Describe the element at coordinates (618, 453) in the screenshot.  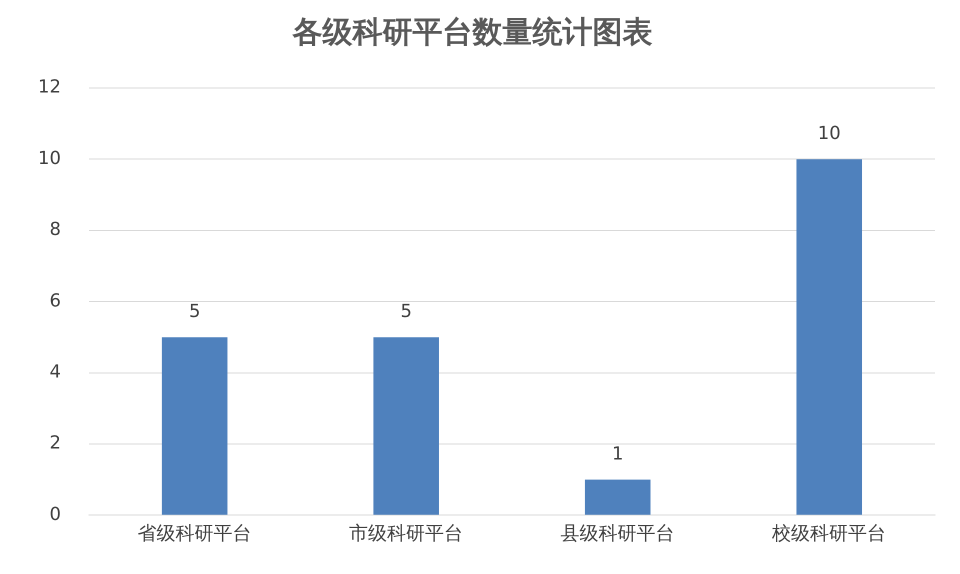
I see `data-label: 1` at that location.